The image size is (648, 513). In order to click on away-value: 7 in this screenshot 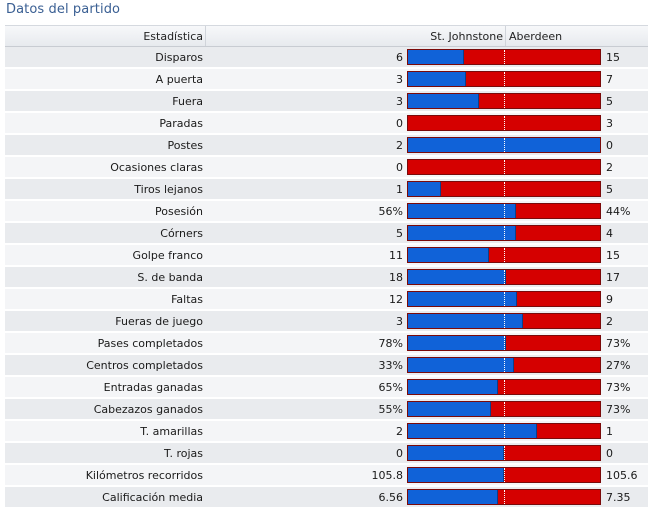, I will do `click(609, 79)`.